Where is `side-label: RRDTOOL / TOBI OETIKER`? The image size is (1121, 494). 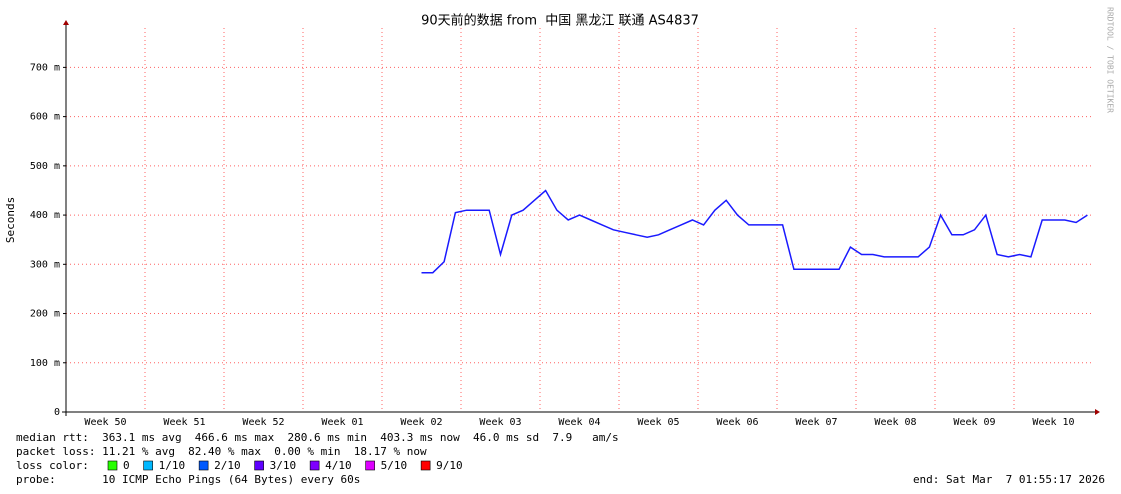 side-label: RRDTOOL / TOBI OETIKER is located at coordinates (1110, 60).